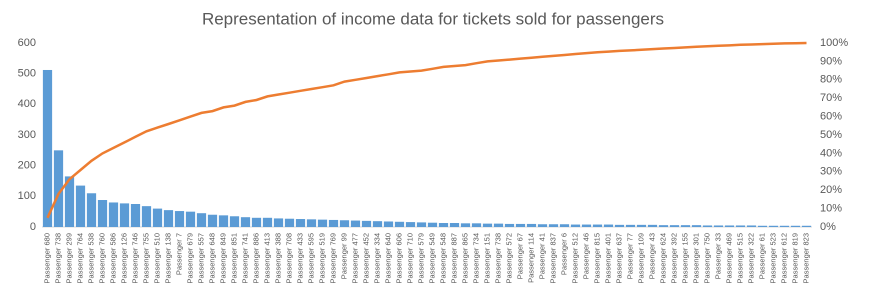 This screenshot has height=299, width=869. What do you see at coordinates (772, 258) in the screenshot?
I see `x-tick-label: Passenger 523` at bounding box center [772, 258].